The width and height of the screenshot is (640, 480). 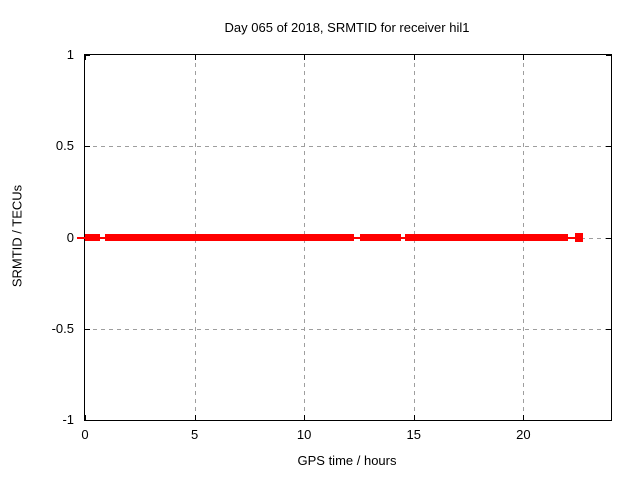 I want to click on x-tick-label: 20, so click(x=523, y=434).